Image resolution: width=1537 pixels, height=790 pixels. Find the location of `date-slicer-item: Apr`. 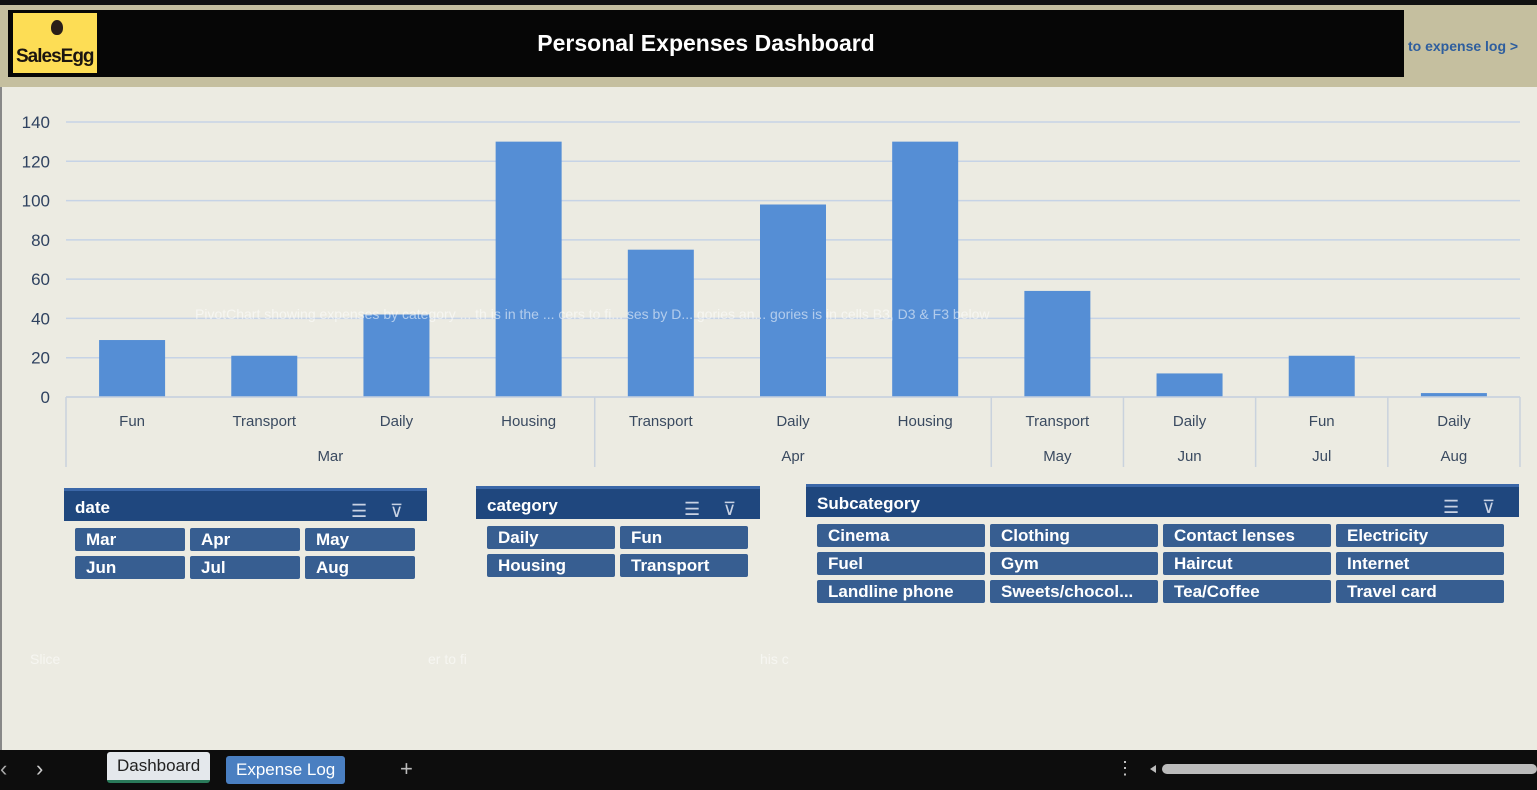

date-slicer-item: Apr is located at coordinates (245, 539).